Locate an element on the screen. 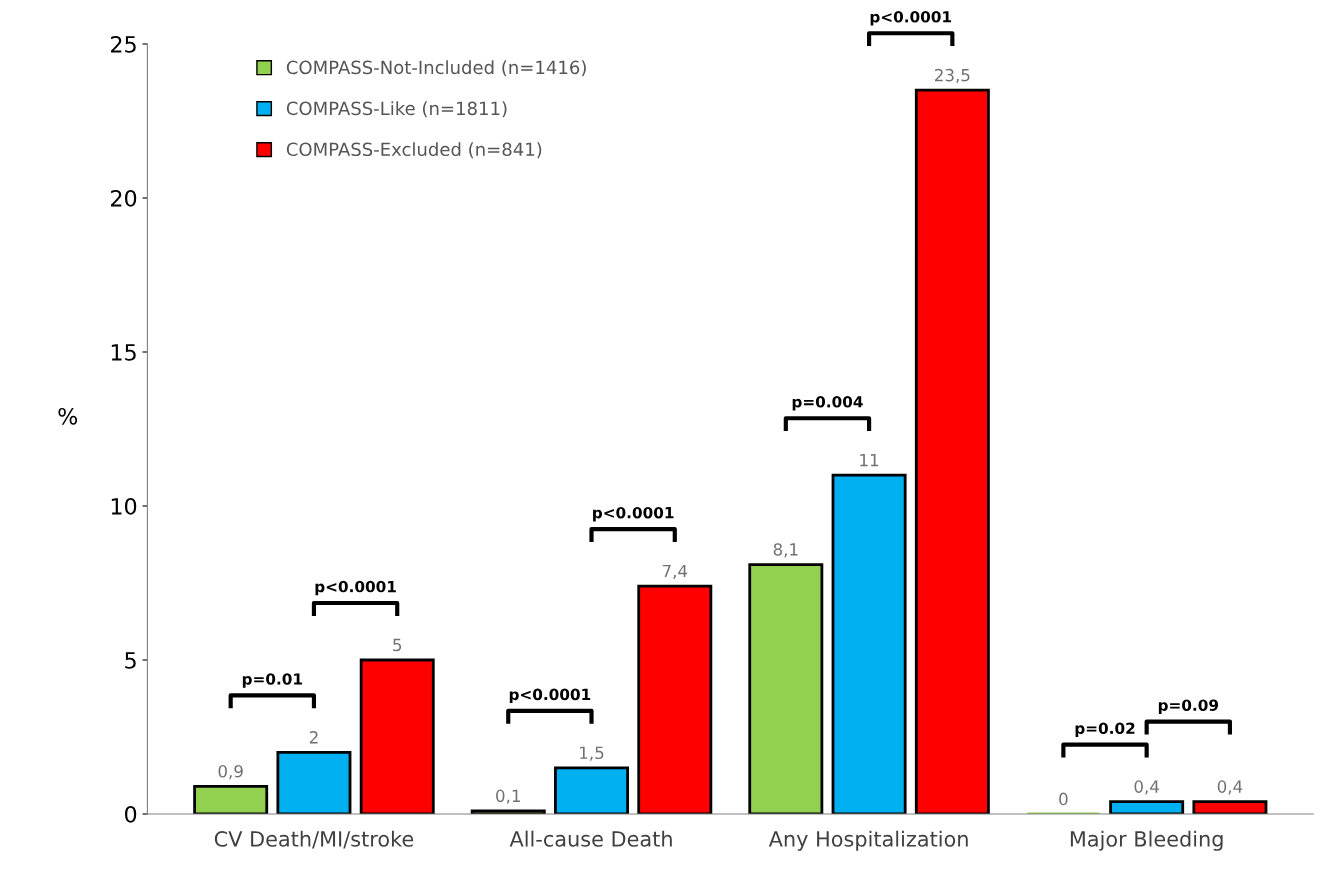 This screenshot has width=1340, height=880. y-tick-label: 25 is located at coordinates (123, 44).